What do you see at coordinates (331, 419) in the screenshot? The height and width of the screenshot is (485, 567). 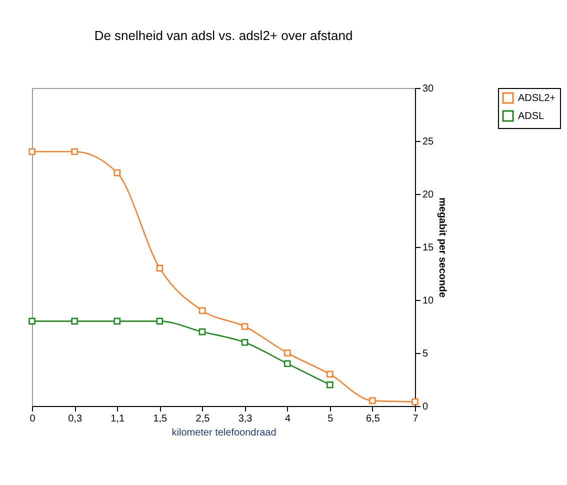 I see `x-tick-label: 5` at bounding box center [331, 419].